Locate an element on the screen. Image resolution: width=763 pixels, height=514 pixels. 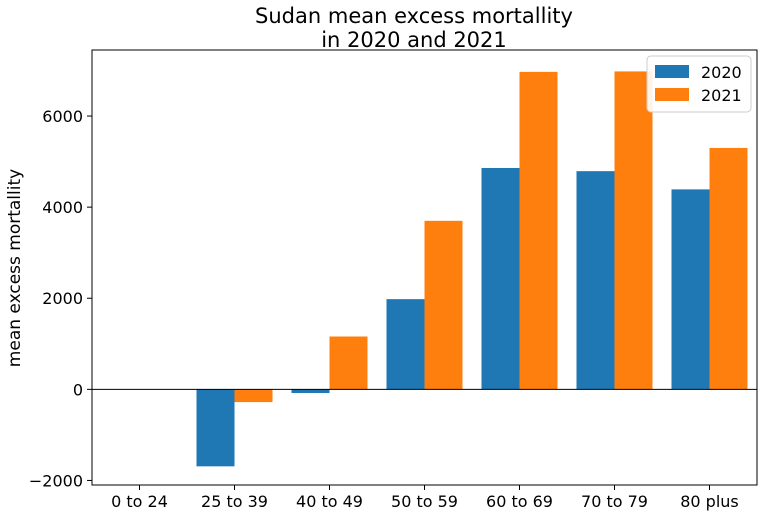
x-tick-label: 25 to 39 is located at coordinates (234, 501).